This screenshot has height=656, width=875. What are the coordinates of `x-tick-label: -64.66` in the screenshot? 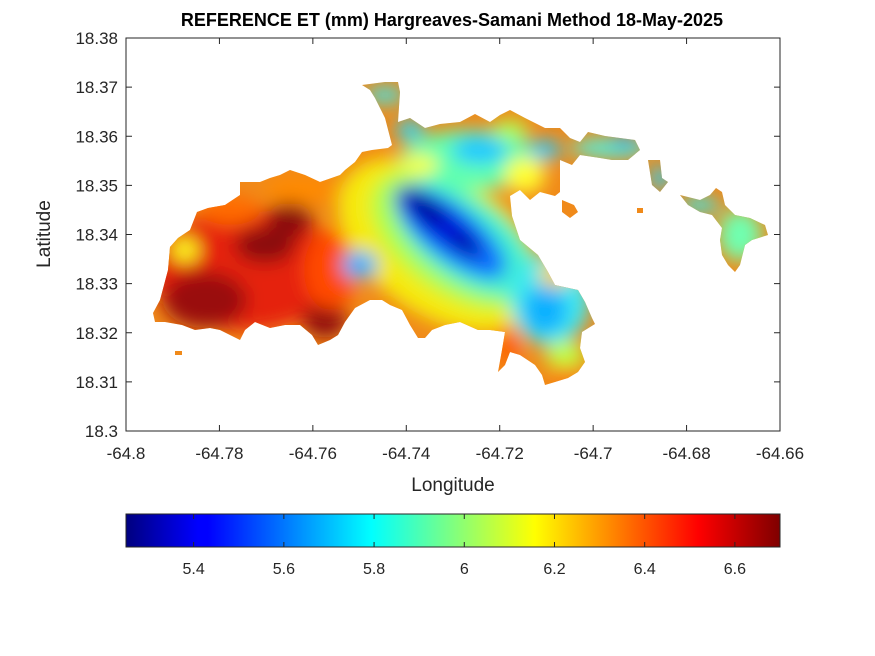 It's located at (780, 453).